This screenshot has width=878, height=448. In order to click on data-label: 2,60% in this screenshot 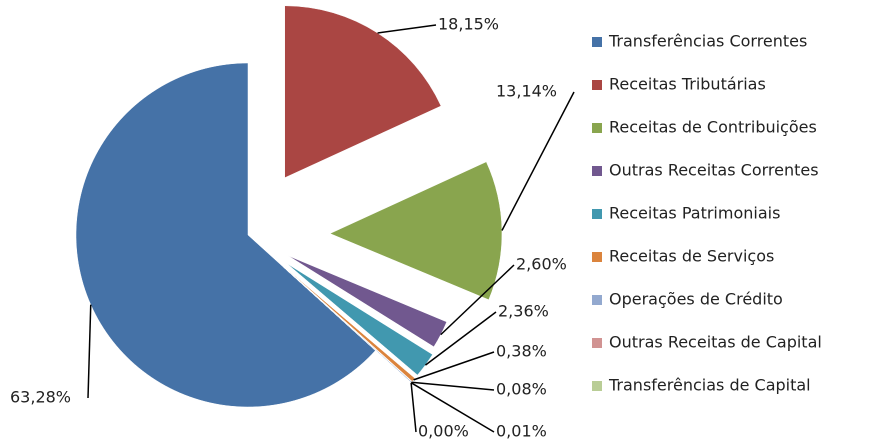, I will do `click(541, 264)`.